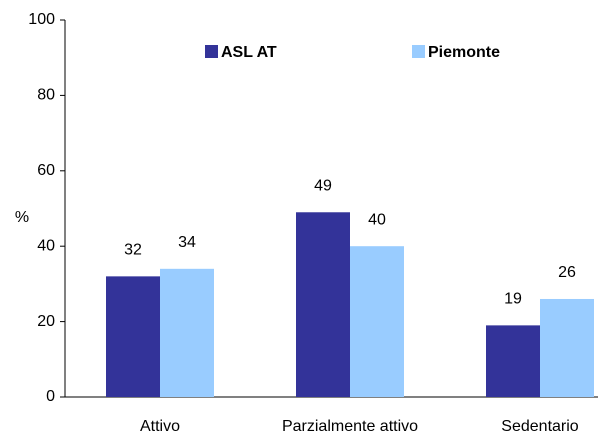 The image size is (598, 434). I want to click on x-tick-label: Sedentario, so click(539, 426).